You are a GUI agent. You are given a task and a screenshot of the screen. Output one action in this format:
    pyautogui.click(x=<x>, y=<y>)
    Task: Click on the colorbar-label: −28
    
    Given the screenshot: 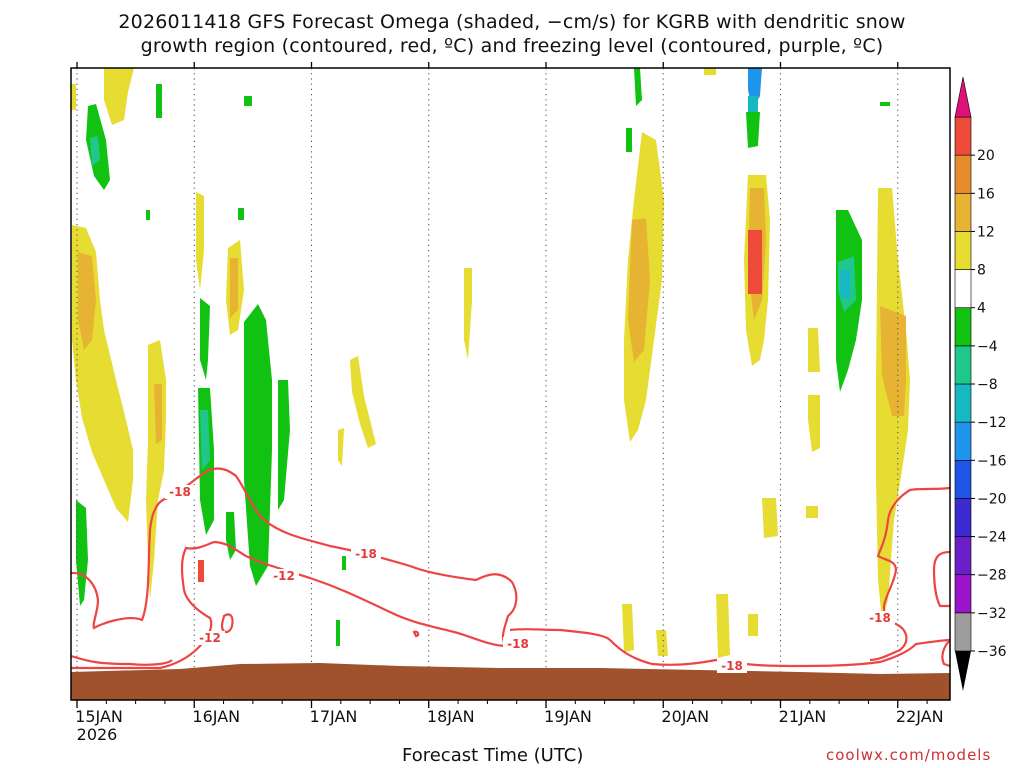 What is the action you would take?
    pyautogui.click(x=992, y=576)
    